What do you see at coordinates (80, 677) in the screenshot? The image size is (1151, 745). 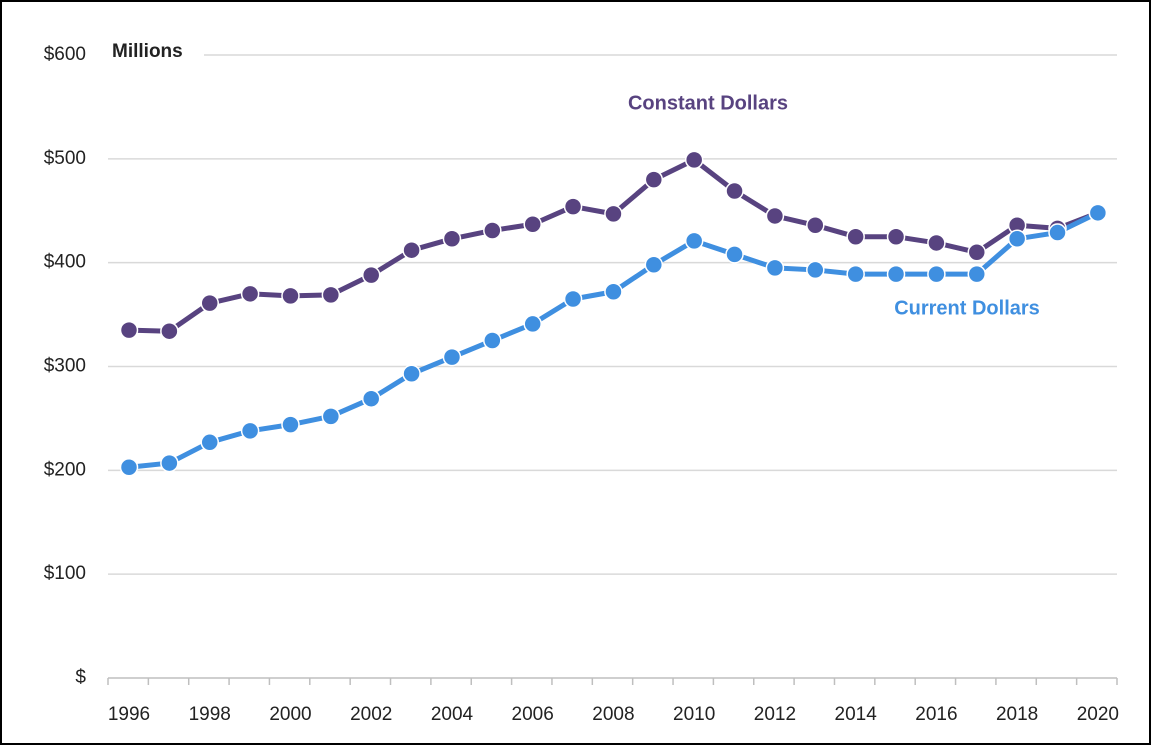 I see `y-tick-label: $` at bounding box center [80, 677].